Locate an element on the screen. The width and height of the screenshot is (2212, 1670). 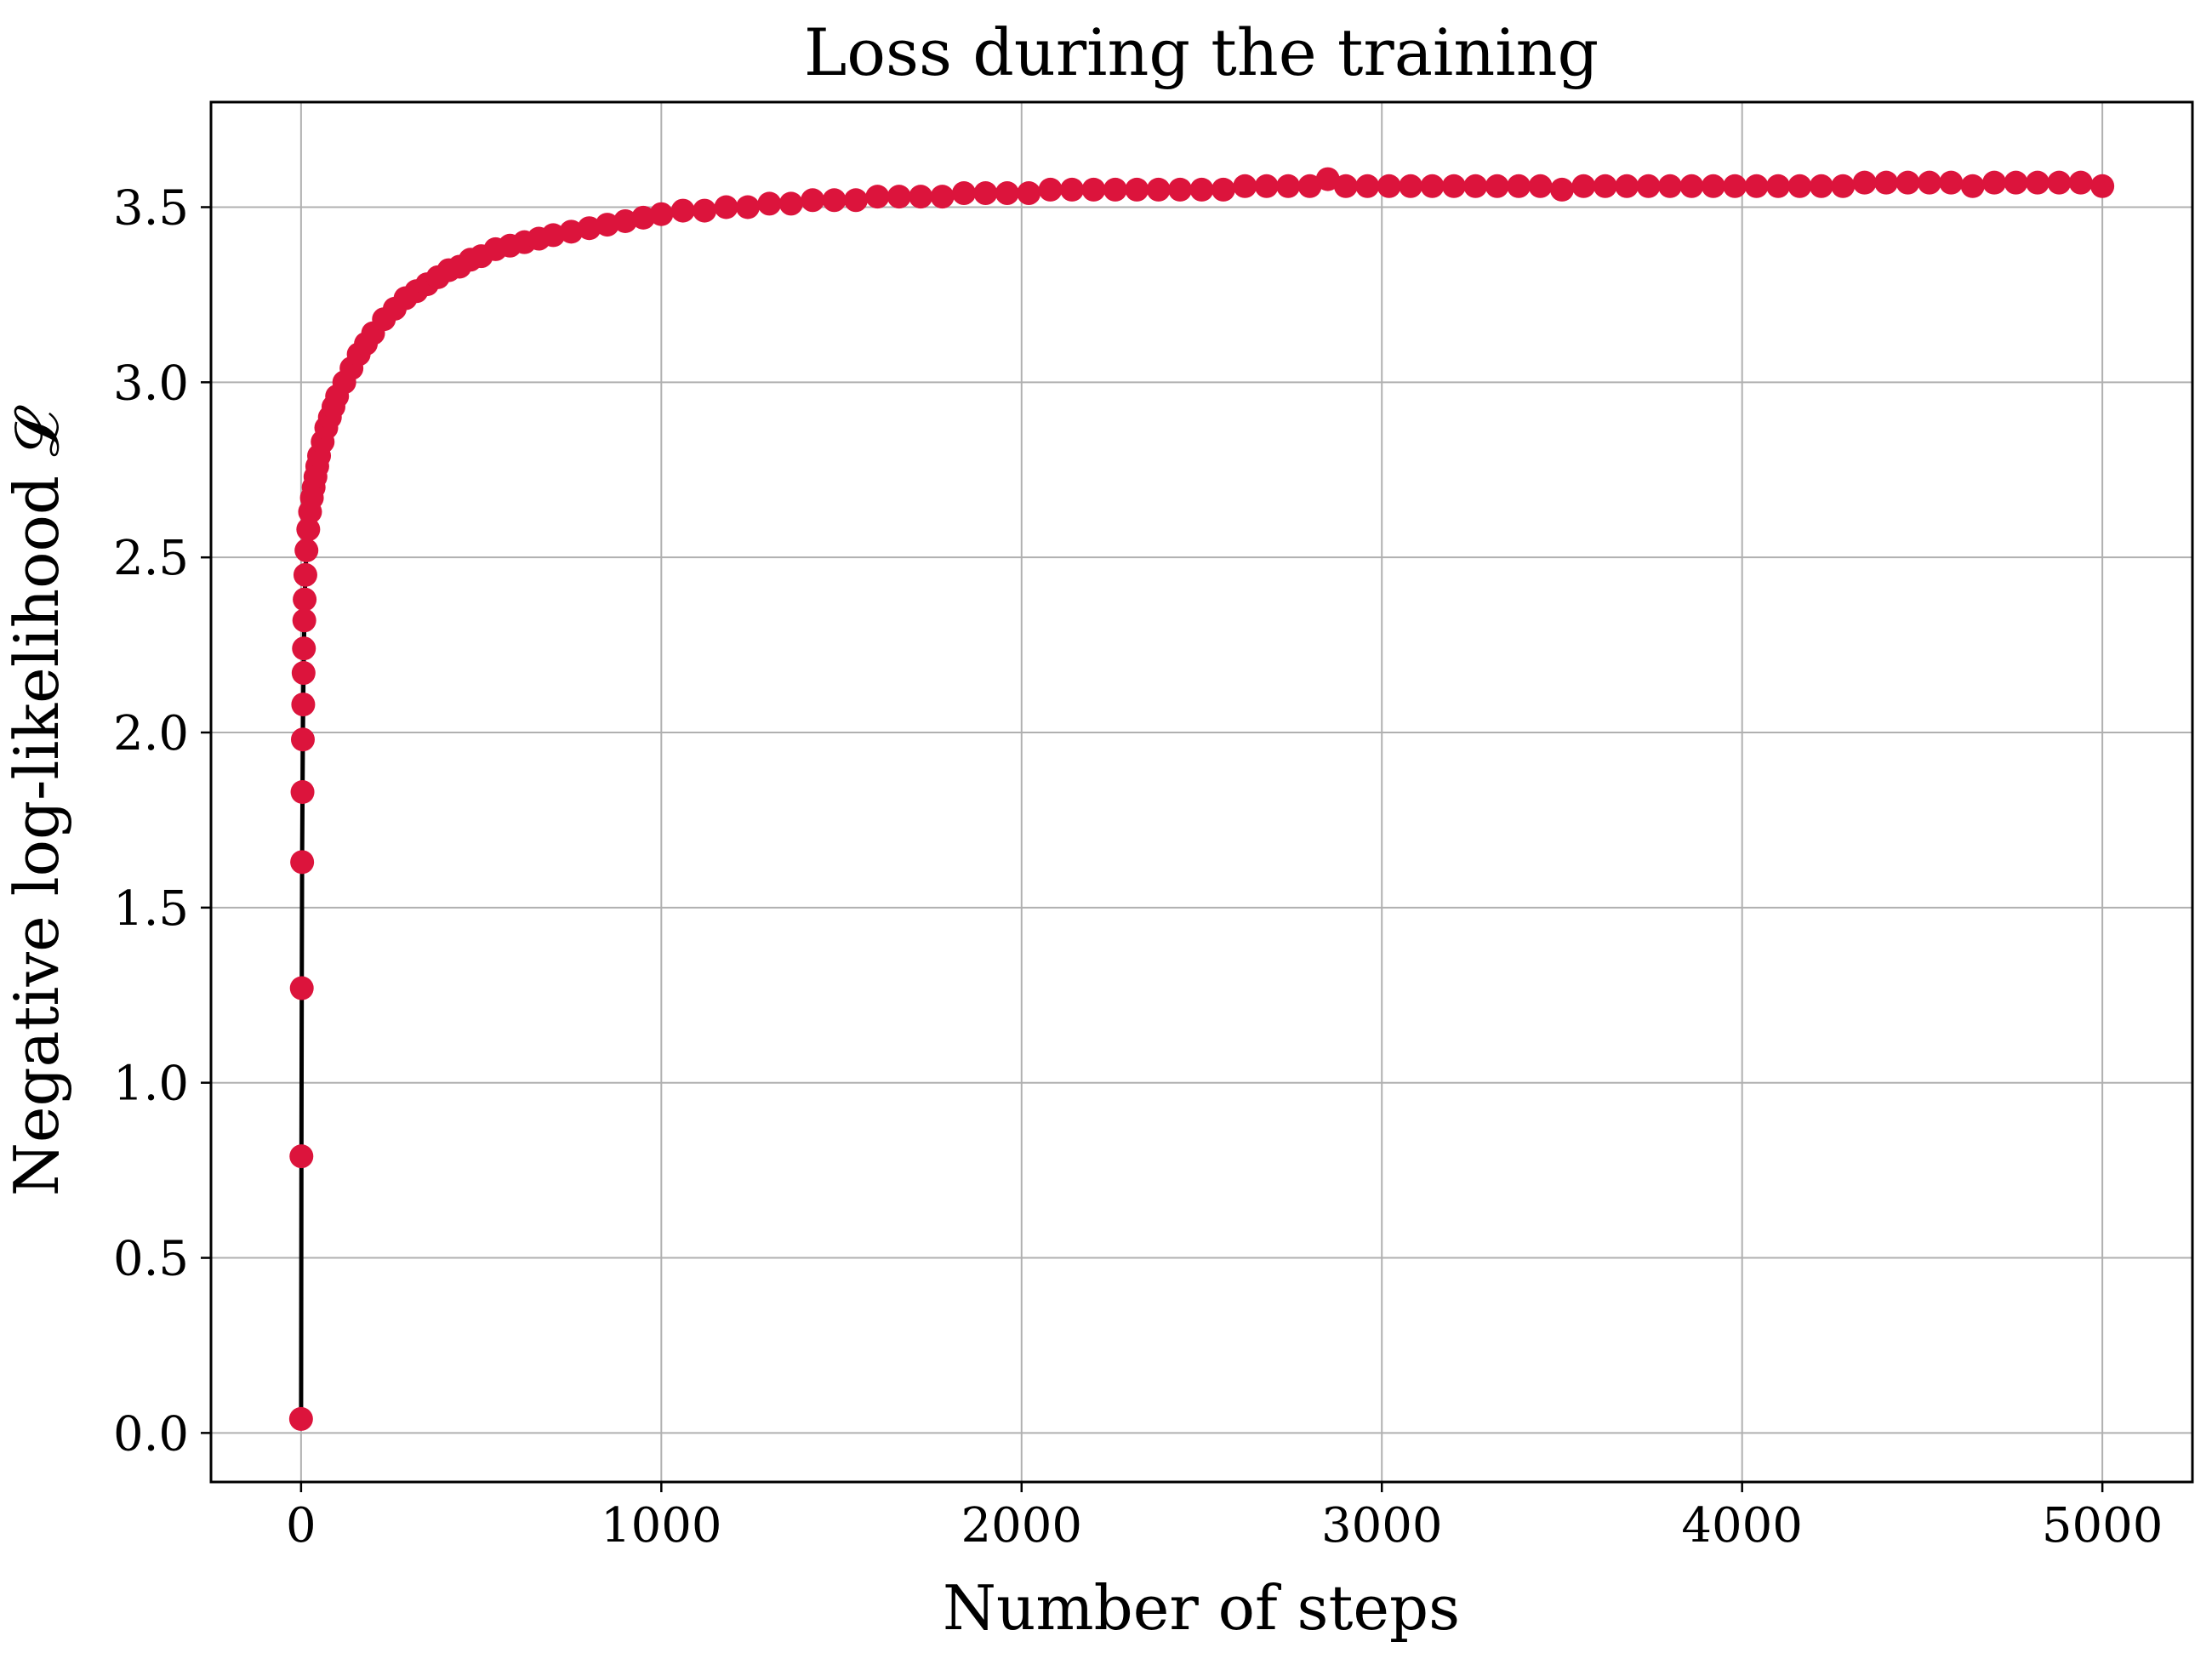
y-axis-label: Negative log-likelihood 𝓛 is located at coordinates (36, 800).